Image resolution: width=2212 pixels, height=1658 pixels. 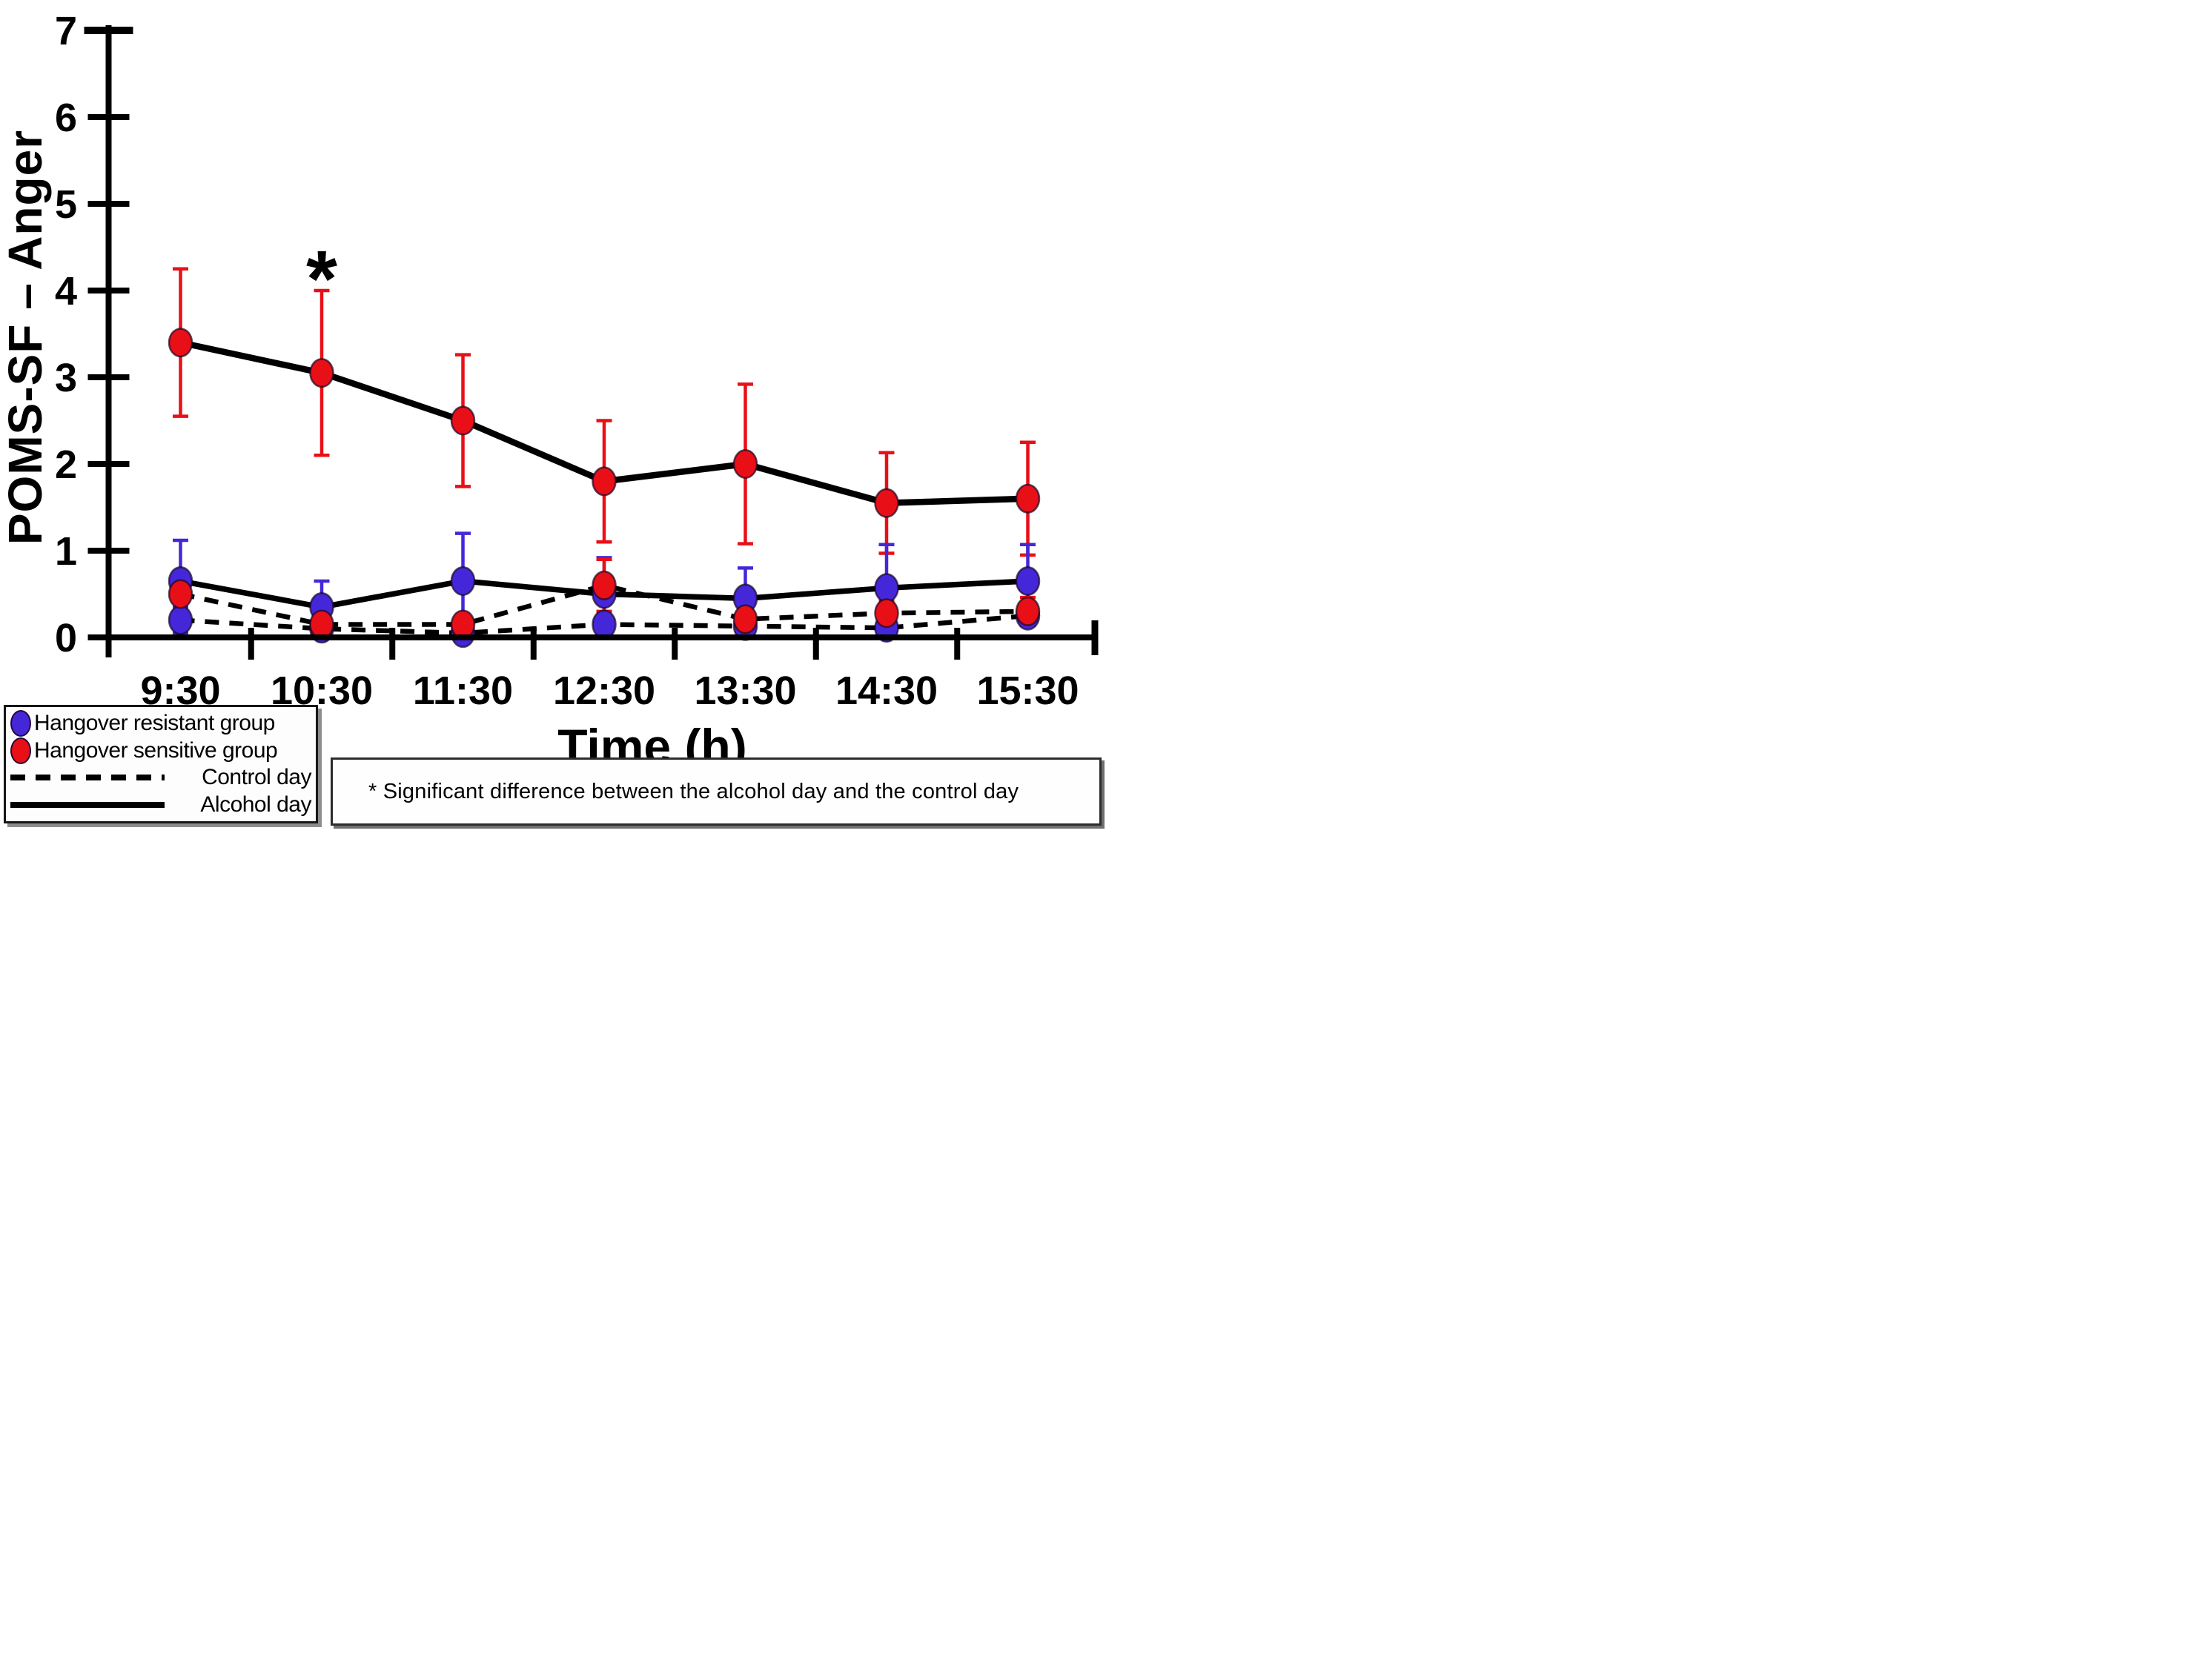 I want to click on error-bars, so click(x=605, y=412).